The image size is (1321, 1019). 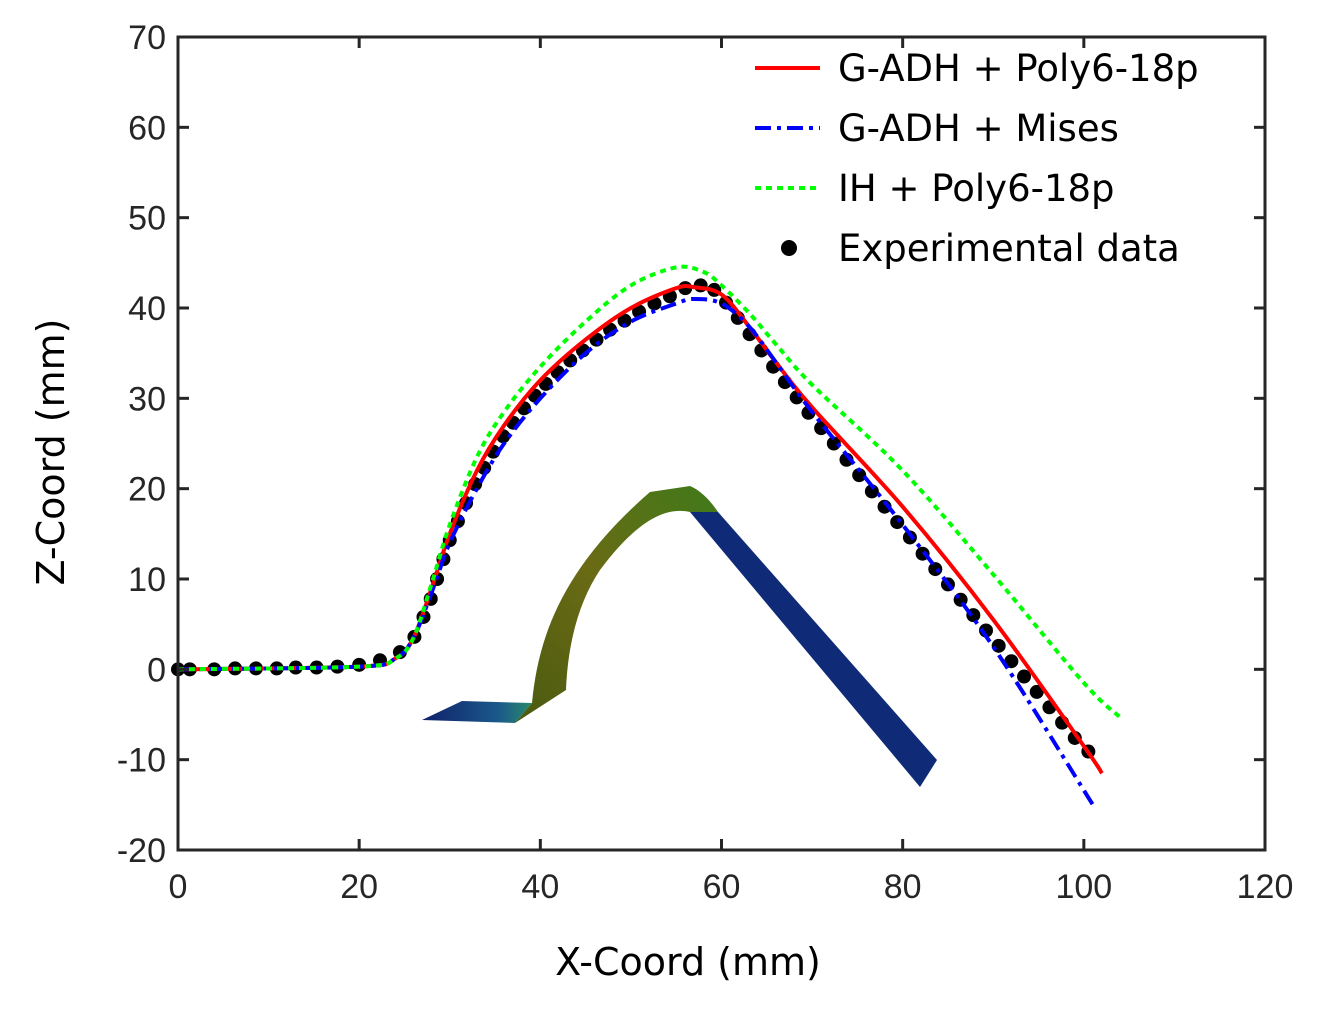 What do you see at coordinates (1083, 887) in the screenshot?
I see `x-tick-label: 100` at bounding box center [1083, 887].